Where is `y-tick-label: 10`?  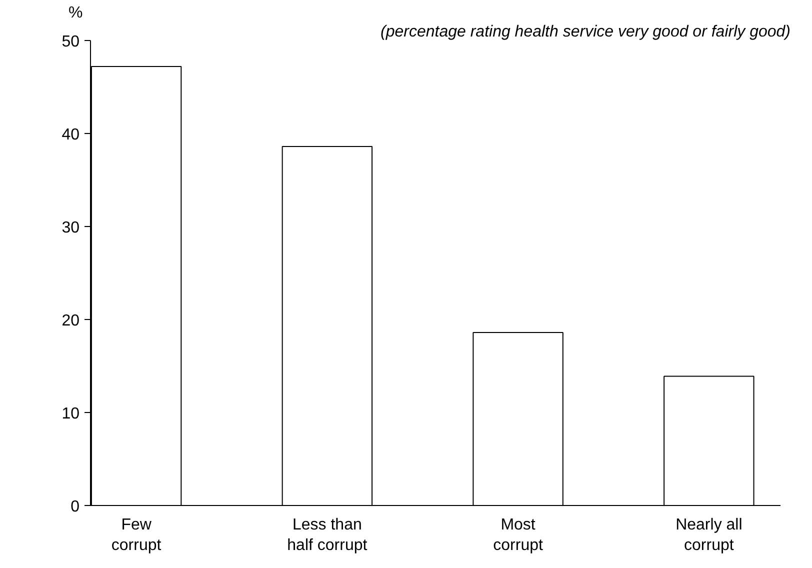
y-tick-label: 10 is located at coordinates (71, 414).